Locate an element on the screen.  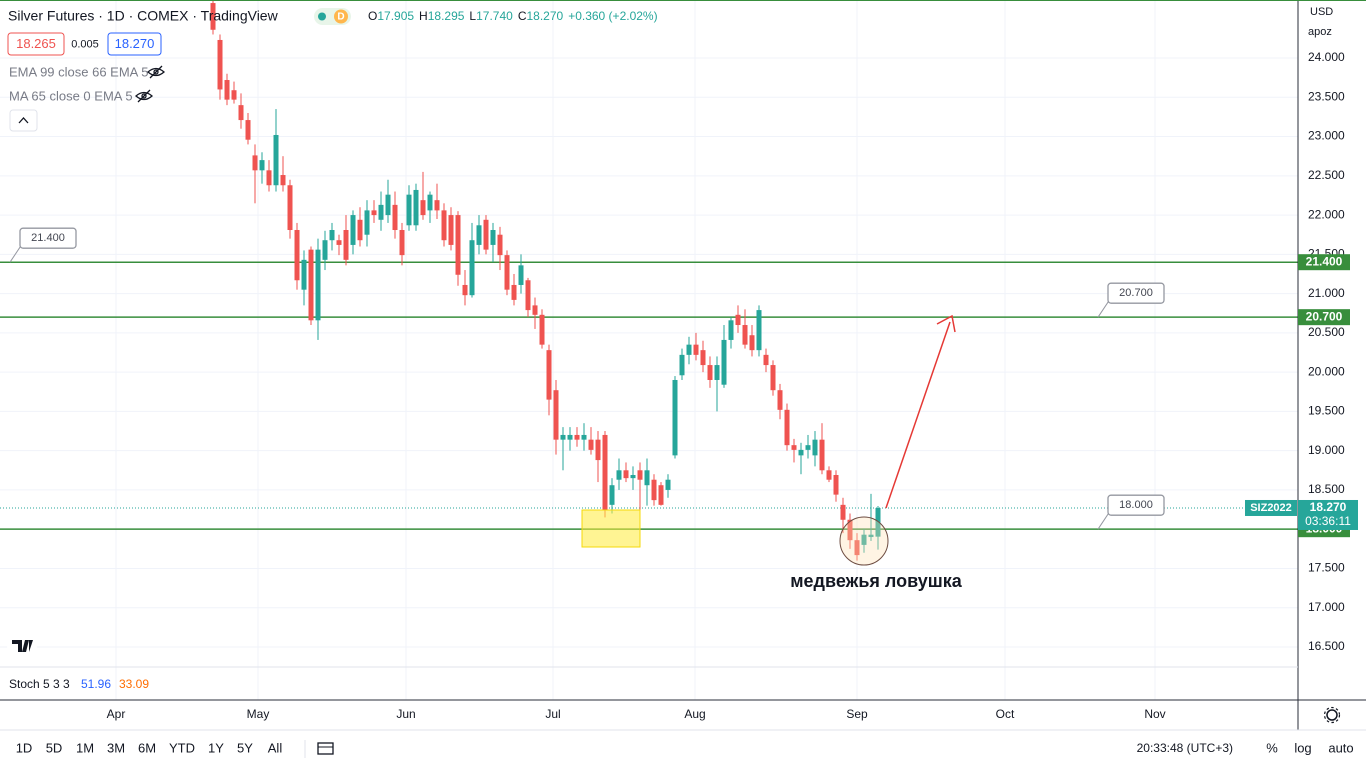
range-button: 6M is located at coordinates (147, 747).